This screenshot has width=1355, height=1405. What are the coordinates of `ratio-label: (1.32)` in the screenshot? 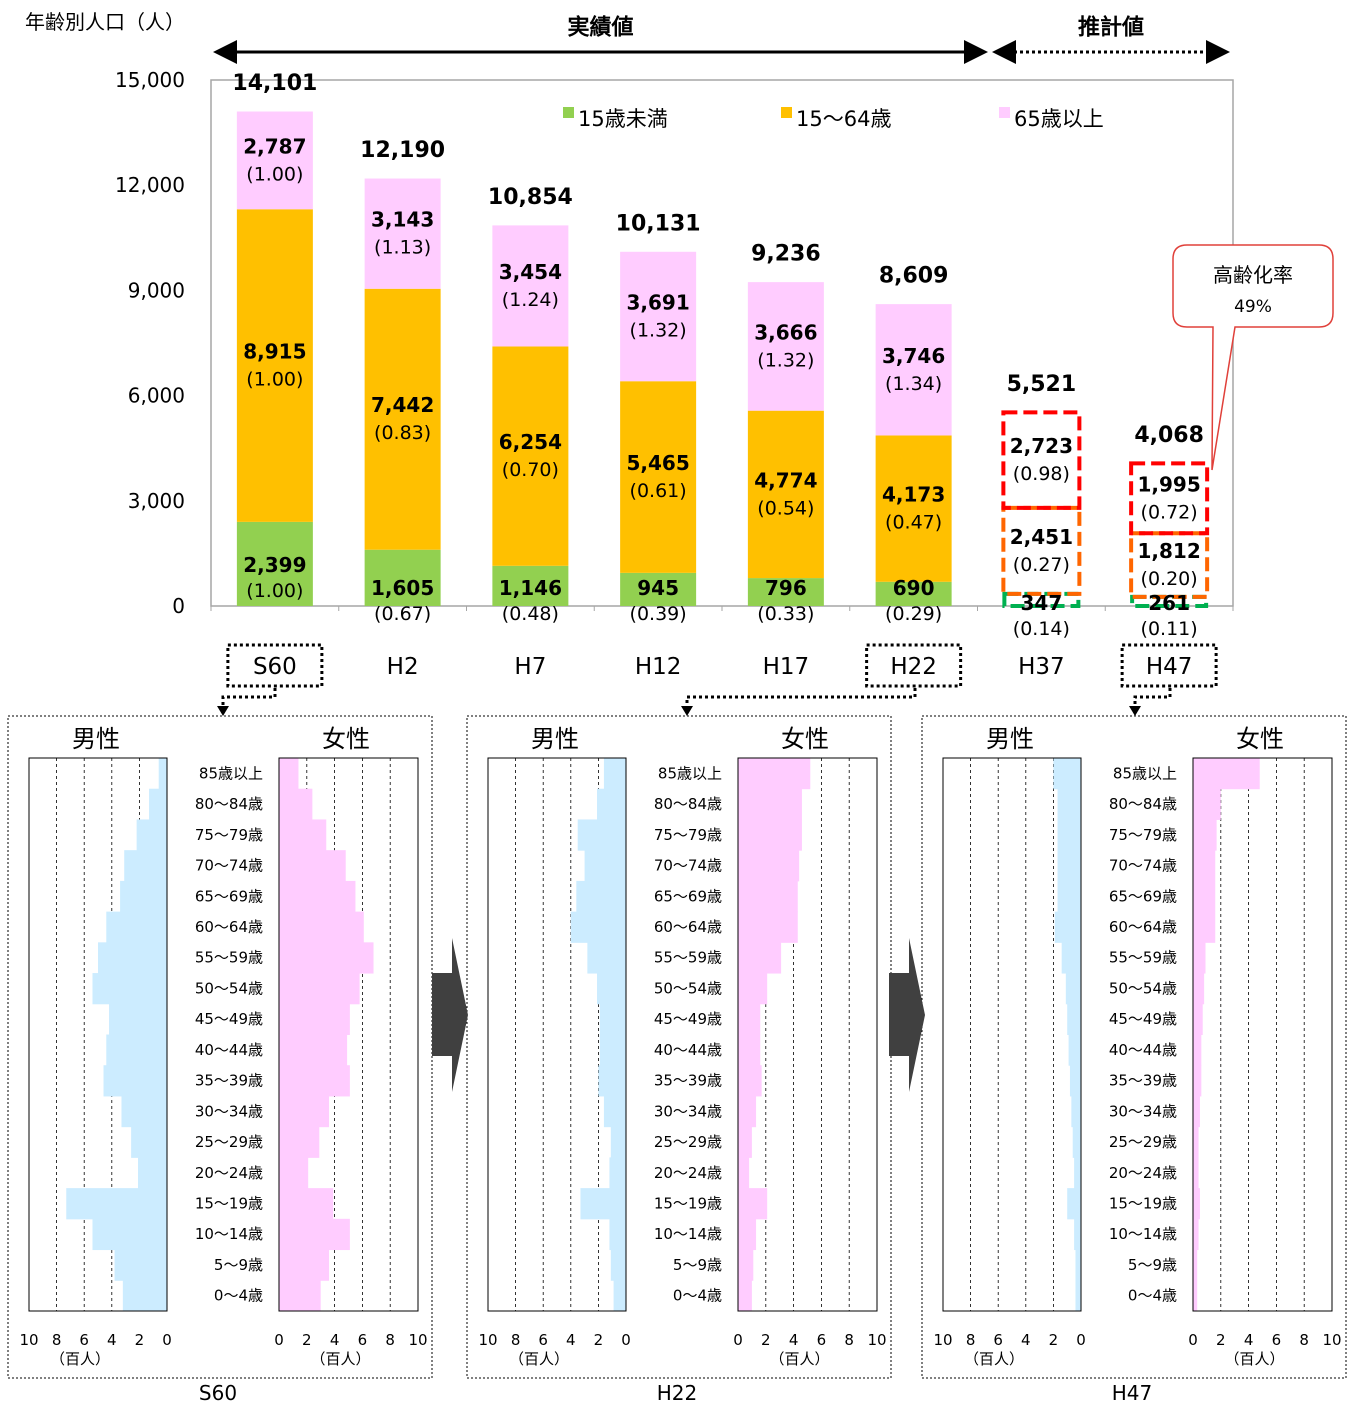 It's located at (658, 331).